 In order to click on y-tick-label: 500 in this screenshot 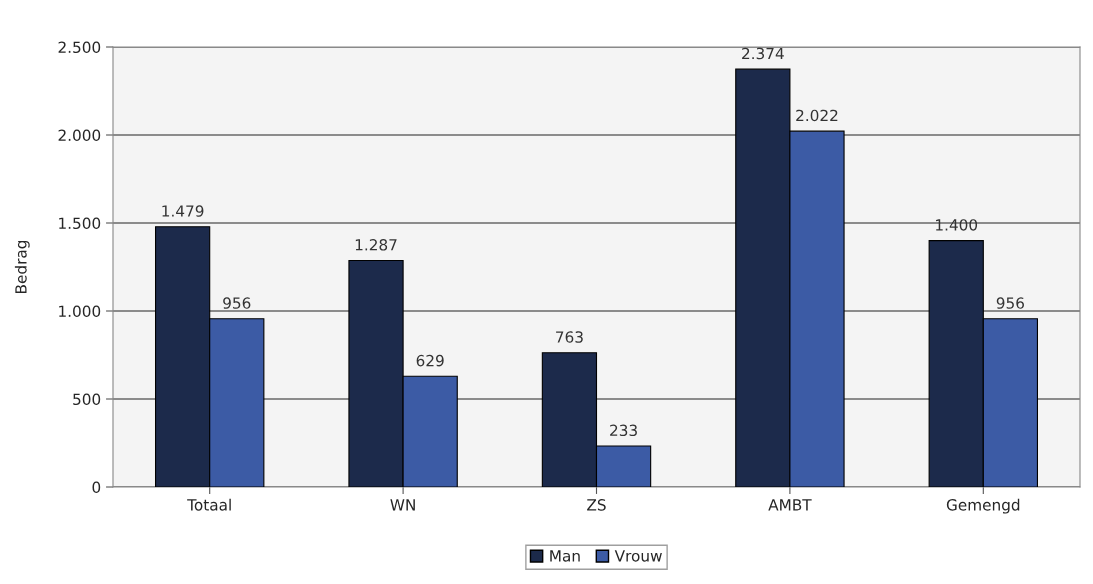, I will do `click(87, 399)`.